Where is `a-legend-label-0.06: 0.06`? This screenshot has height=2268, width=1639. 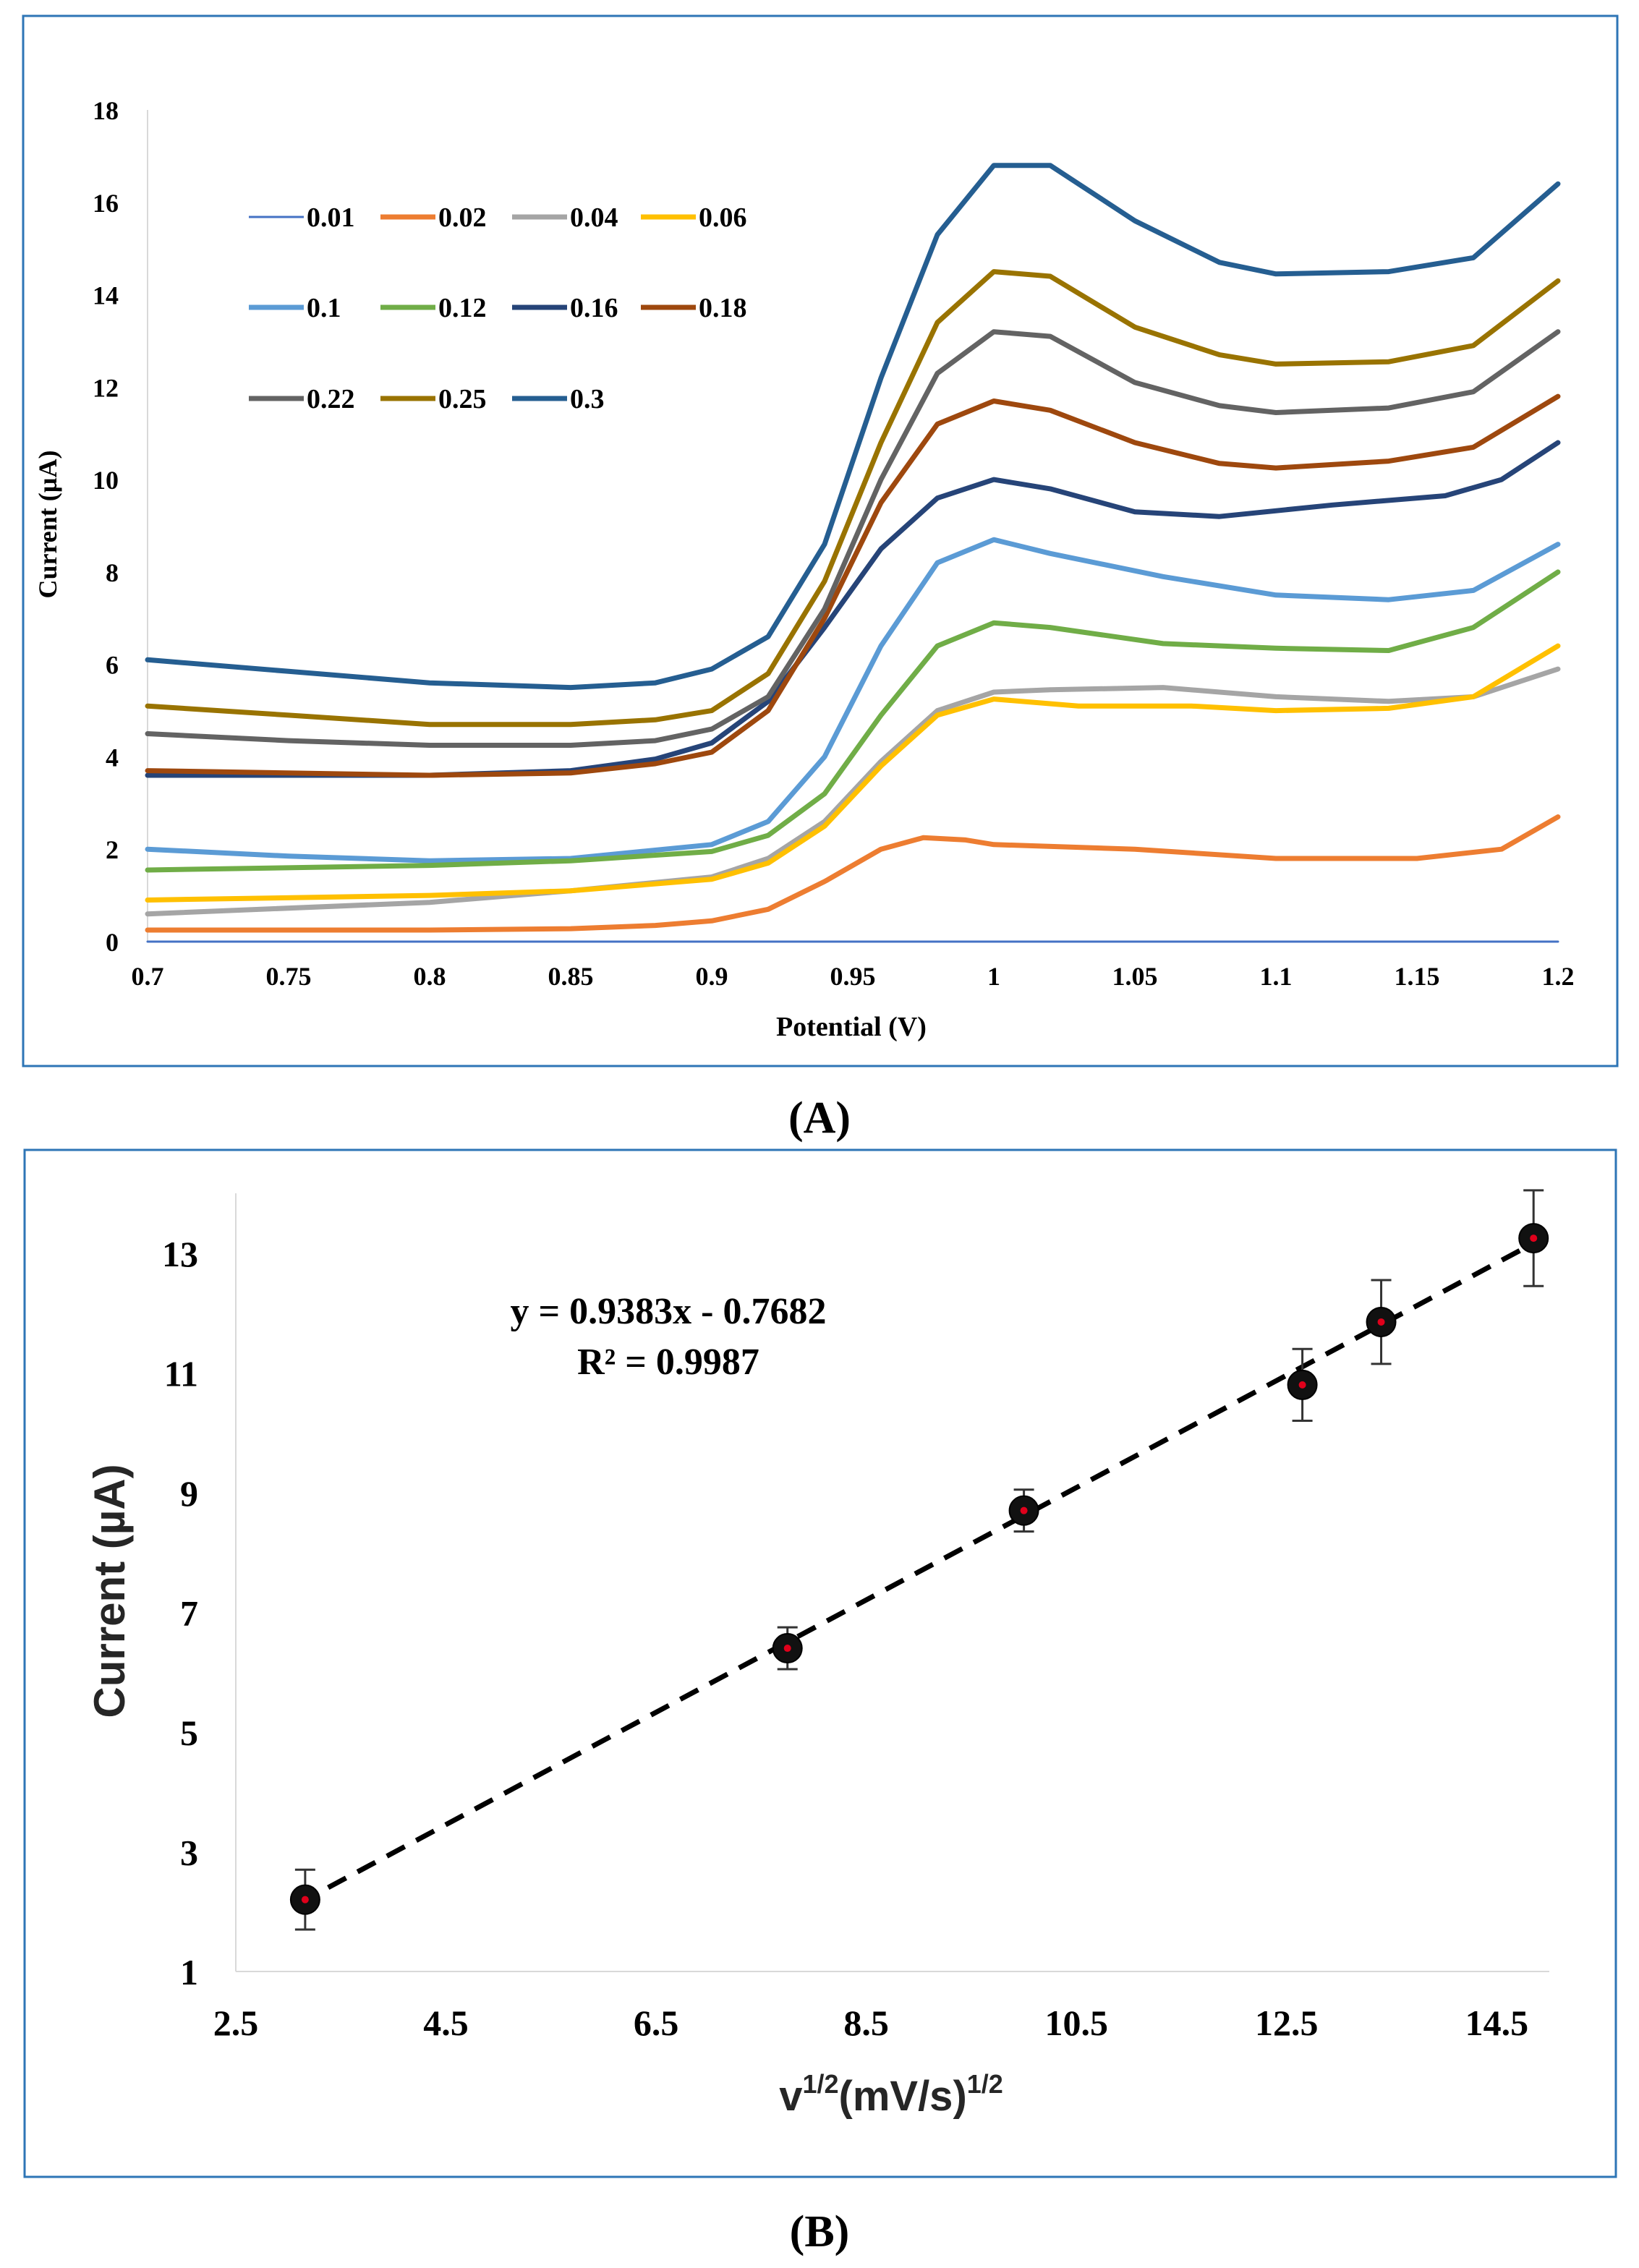 a-legend-label-0.06: 0.06 is located at coordinates (723, 217).